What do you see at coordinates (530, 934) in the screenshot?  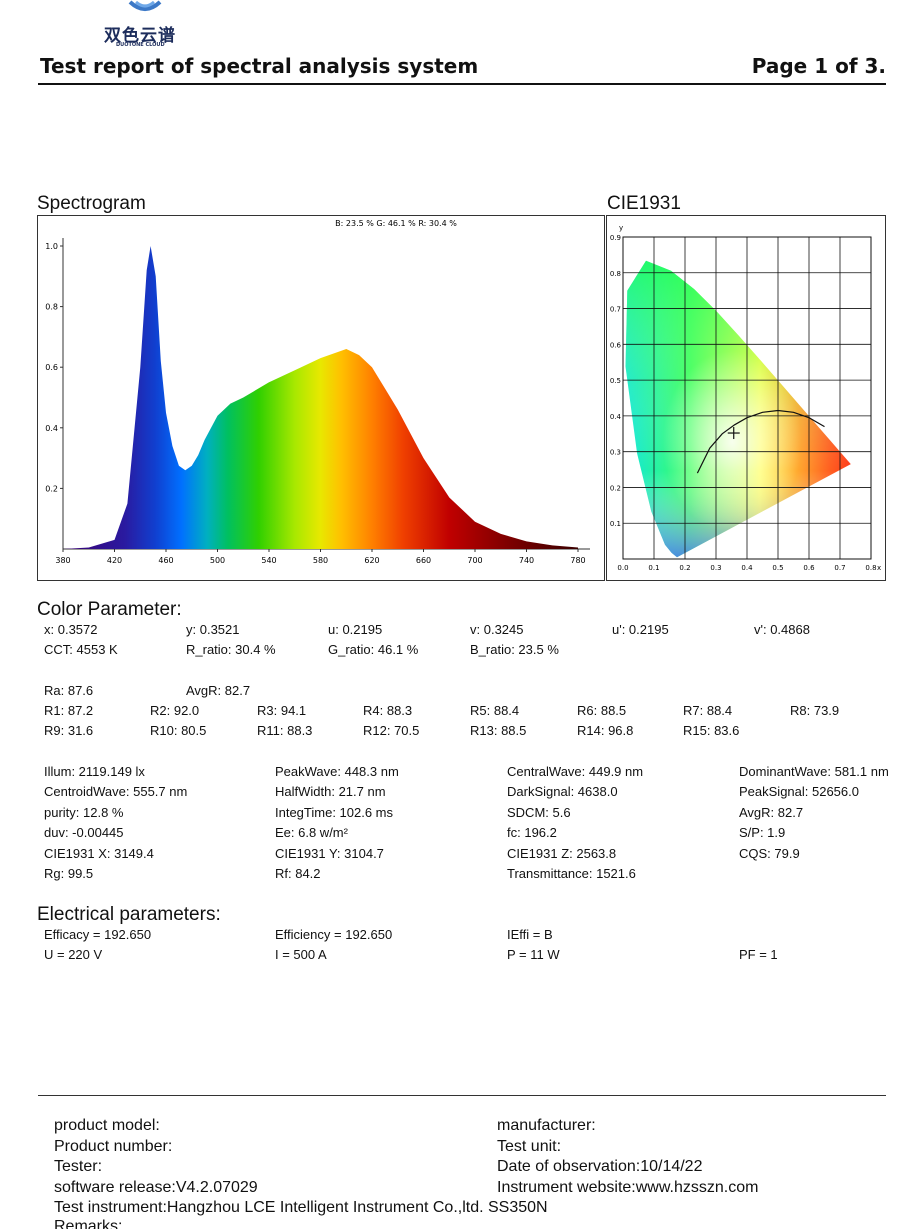 I see `param-ieffi: IEffi = B` at bounding box center [530, 934].